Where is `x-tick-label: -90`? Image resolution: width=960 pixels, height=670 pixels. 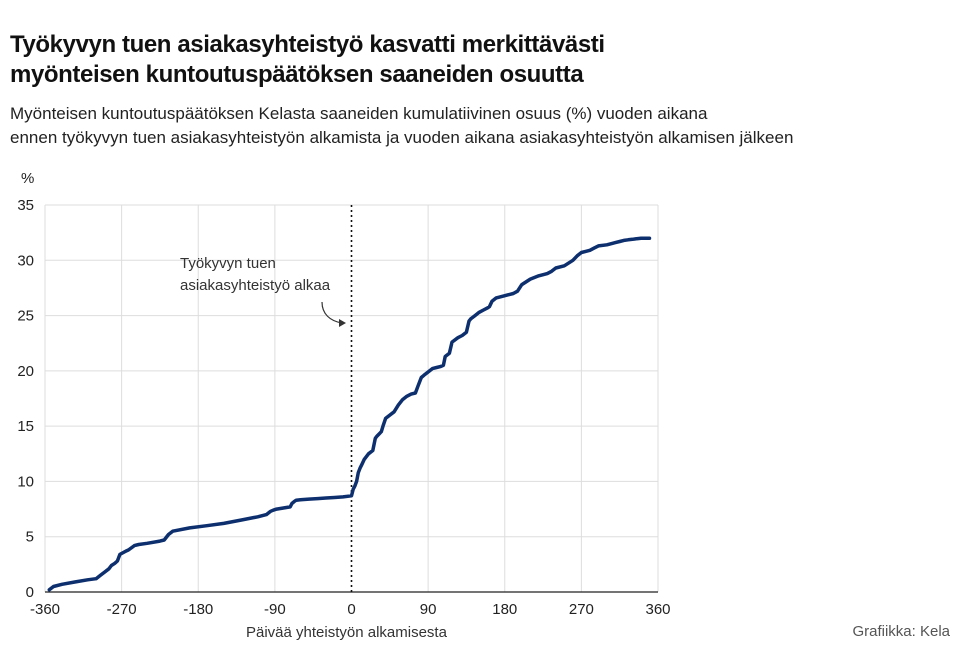 x-tick-label: -90 is located at coordinates (275, 609).